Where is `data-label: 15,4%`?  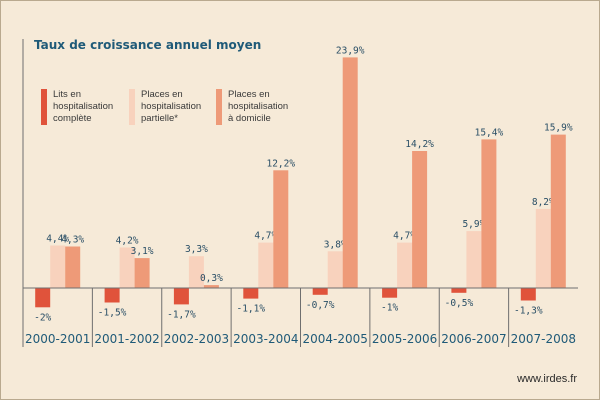
data-label: 15,4% is located at coordinates (489, 132).